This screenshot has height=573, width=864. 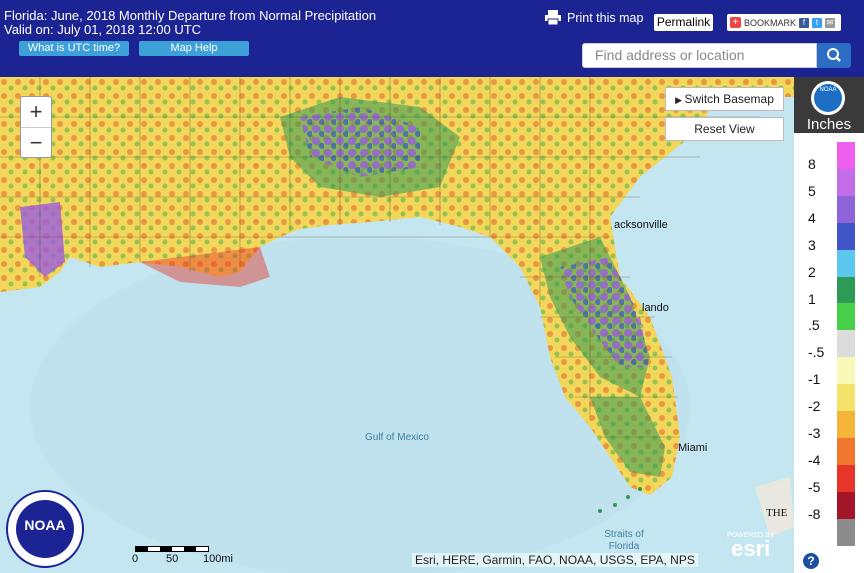 What do you see at coordinates (816, 352) in the screenshot?
I see `legend-label: -.5` at bounding box center [816, 352].